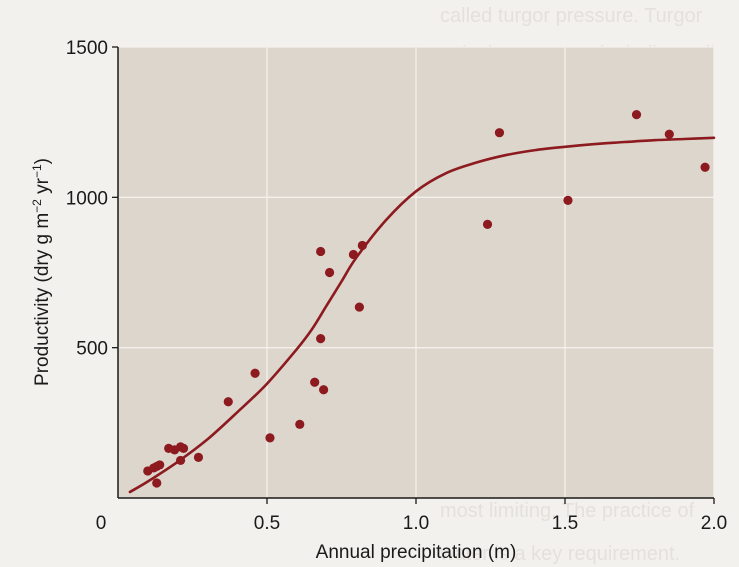  Describe the element at coordinates (567, 511) in the screenshot. I see `svg-text: most limiting. The practice of` at that location.